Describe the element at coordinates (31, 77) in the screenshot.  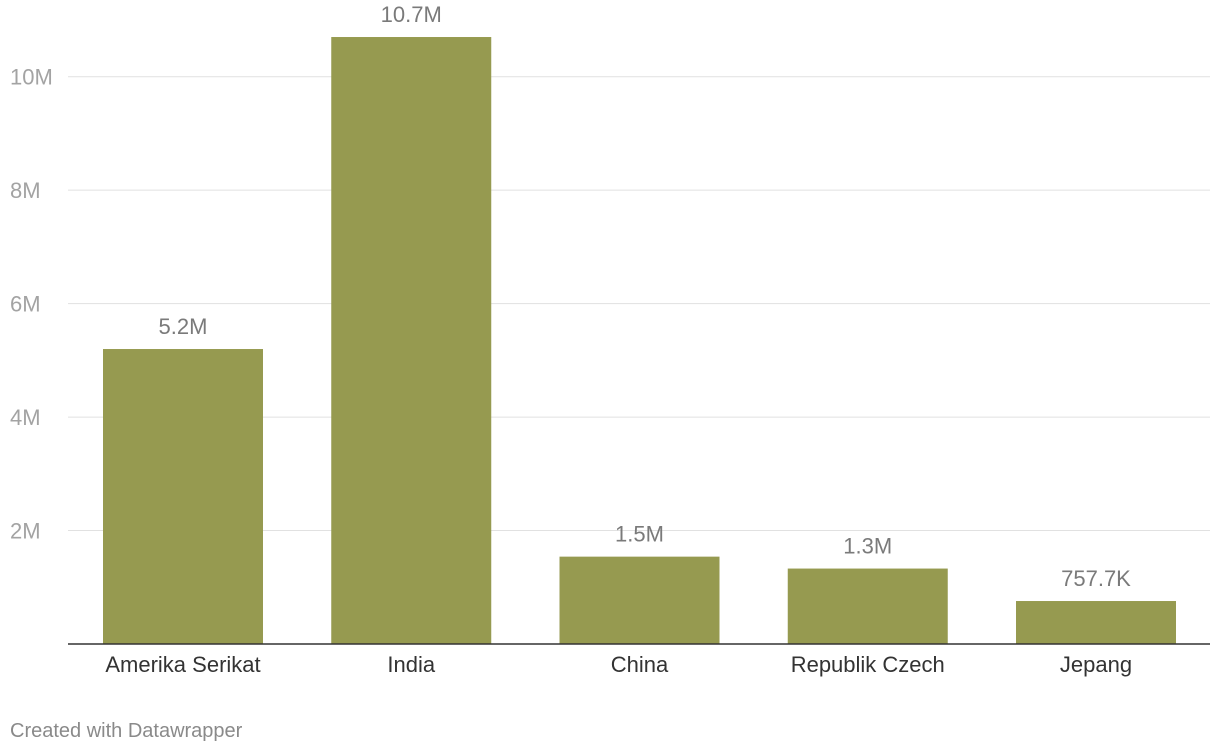
I see `y-tick-label: 10M` at that location.